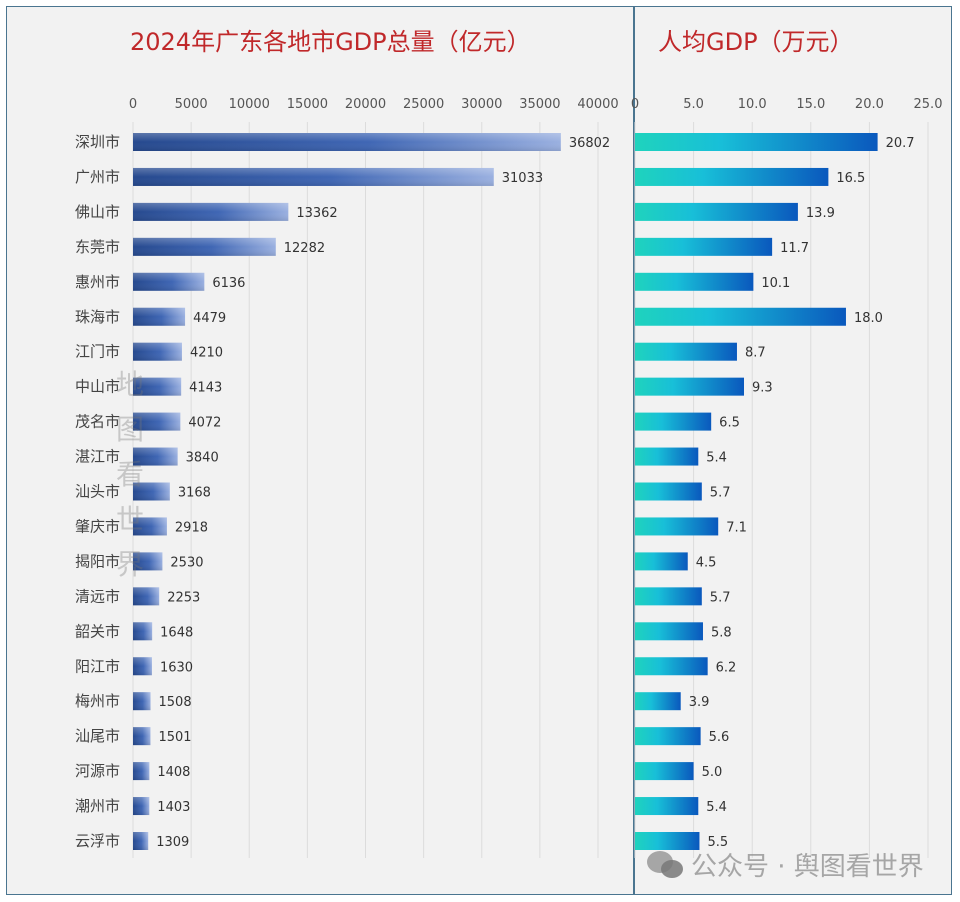 This screenshot has height=902, width=960. I want to click on data-label: 9.3, so click(762, 388).